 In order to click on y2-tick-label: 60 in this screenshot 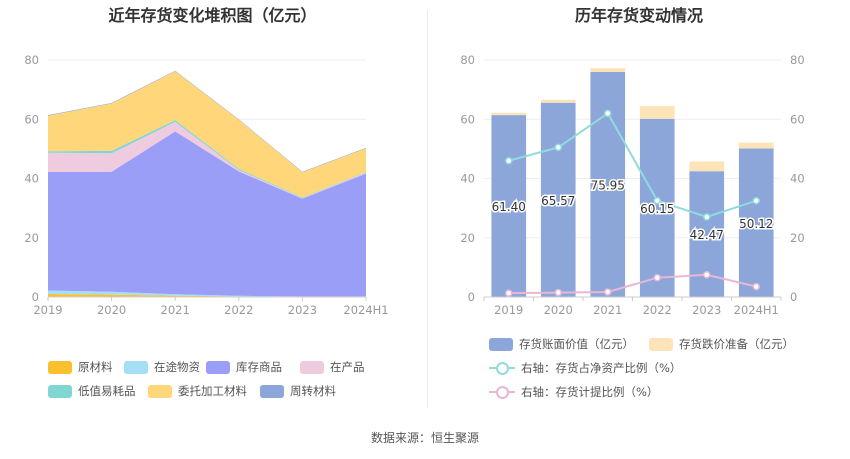, I will do `click(797, 119)`.